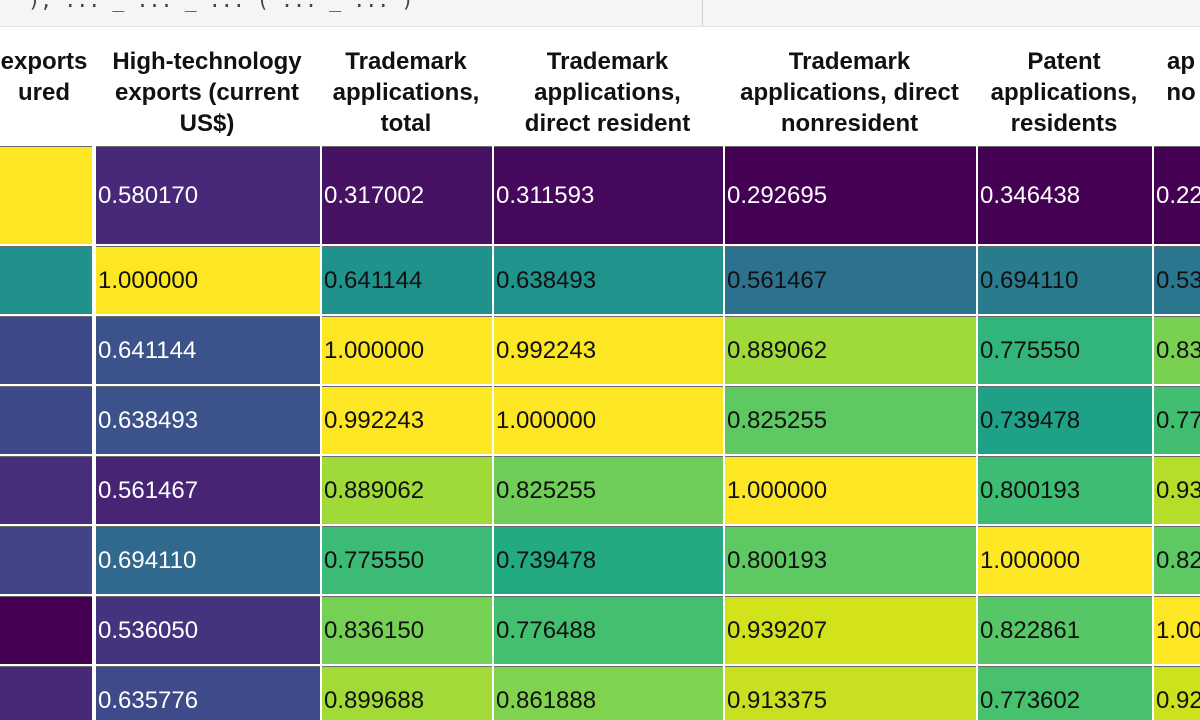  I want to click on table-cell: 0.822861, so click(1065, 630).